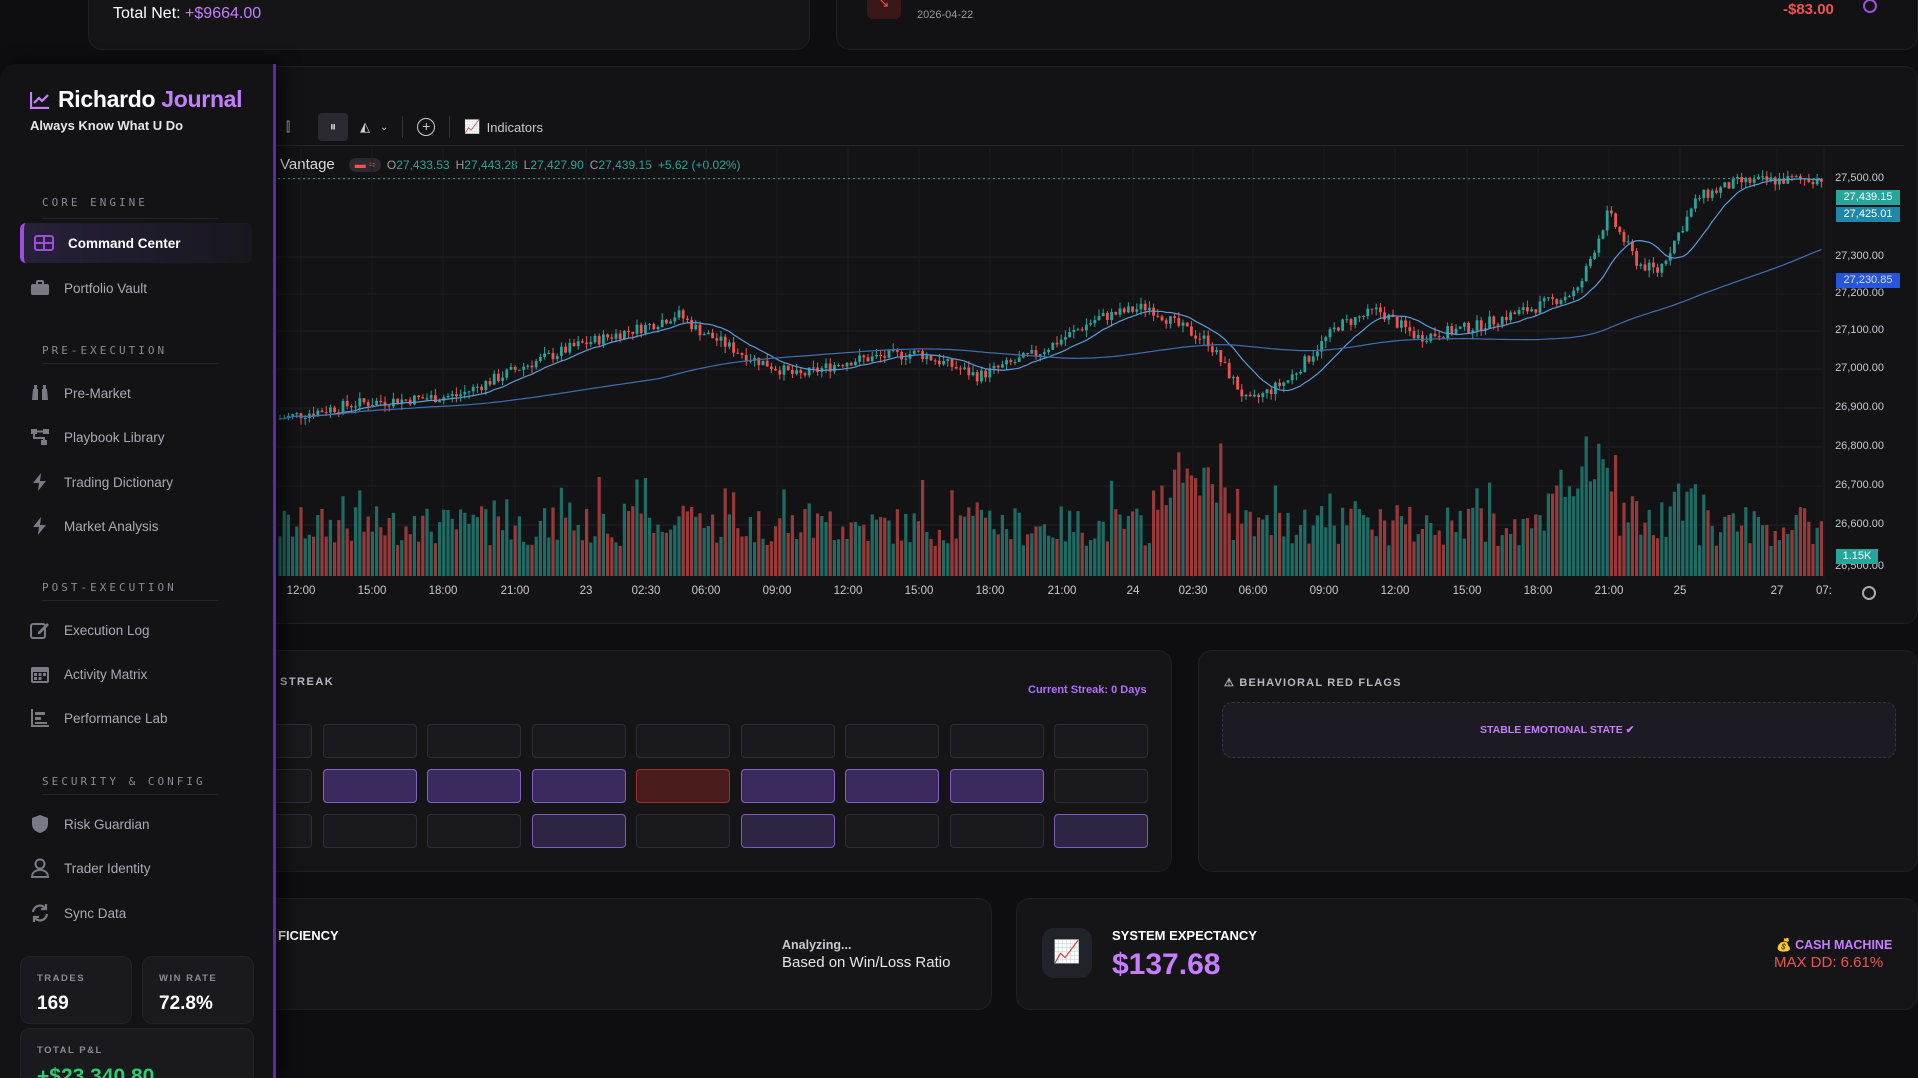 This screenshot has height=1078, width=1918. I want to click on nav-performance-lab: Performance Lab, so click(136, 718).